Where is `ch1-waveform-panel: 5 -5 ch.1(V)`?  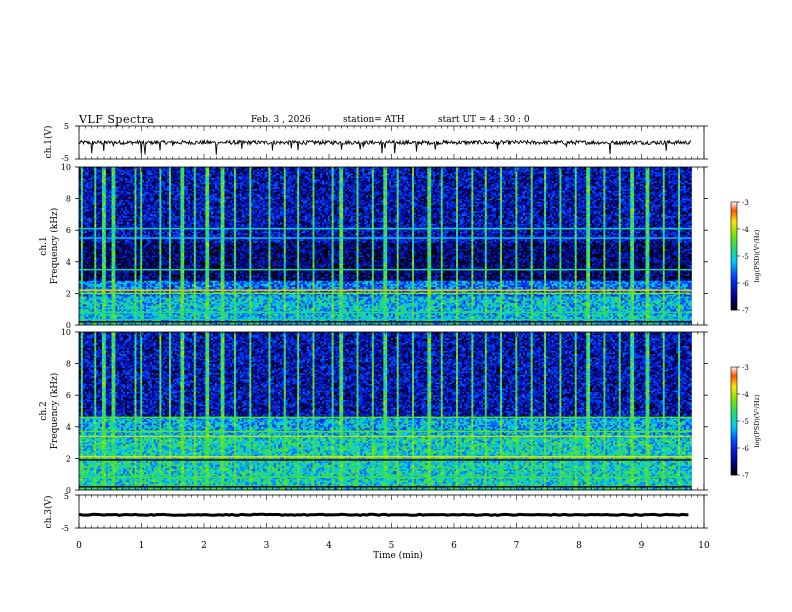 ch1-waveform-panel: 5 -5 ch.1(V) is located at coordinates (375, 142).